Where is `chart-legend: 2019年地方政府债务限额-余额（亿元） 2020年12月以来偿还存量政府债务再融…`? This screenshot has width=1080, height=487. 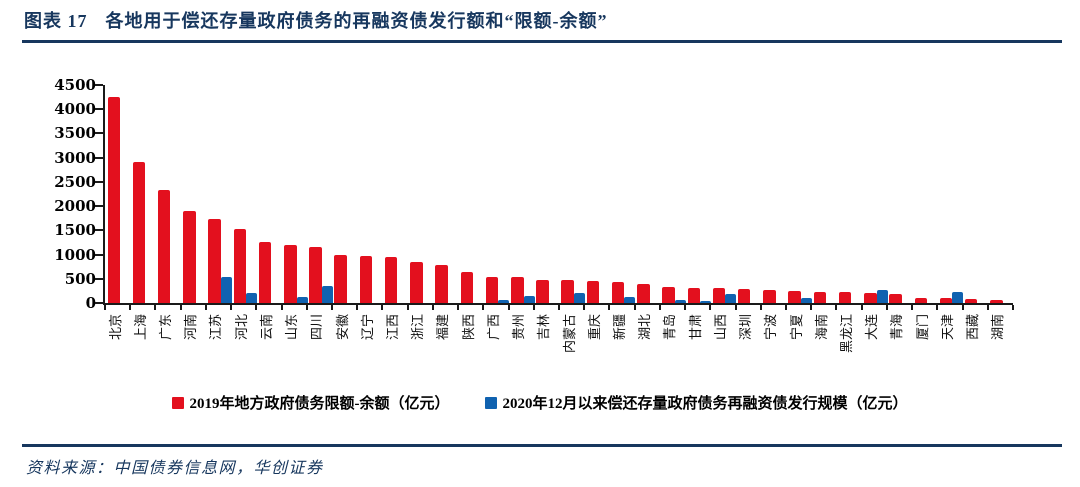 chart-legend: 2019年地方政府债务限额-余额（亿元） 2020年12月以来偿还存量政府债务再融… is located at coordinates (540, 402).